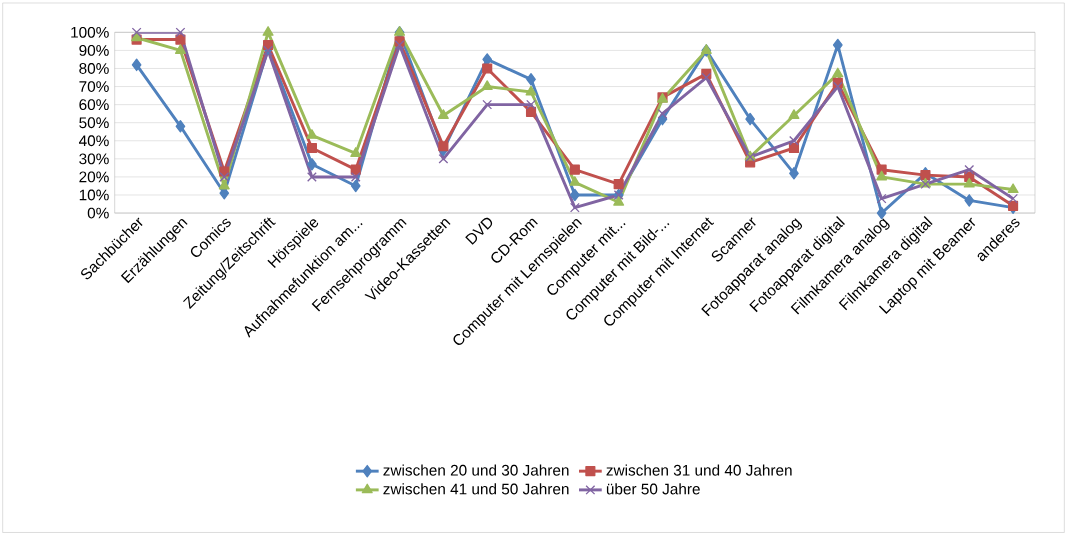 This screenshot has width=1067, height=535. What do you see at coordinates (94, 159) in the screenshot?
I see `y-tick-label: 30%` at bounding box center [94, 159].